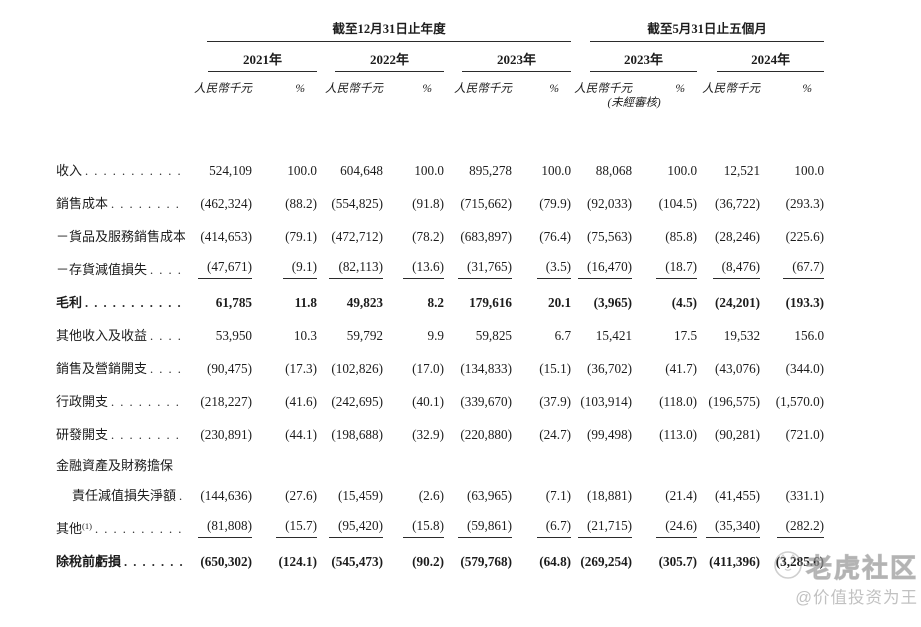  Describe the element at coordinates (102, 269) in the screenshot. I see `row-label: －存貨減值損失` at that location.